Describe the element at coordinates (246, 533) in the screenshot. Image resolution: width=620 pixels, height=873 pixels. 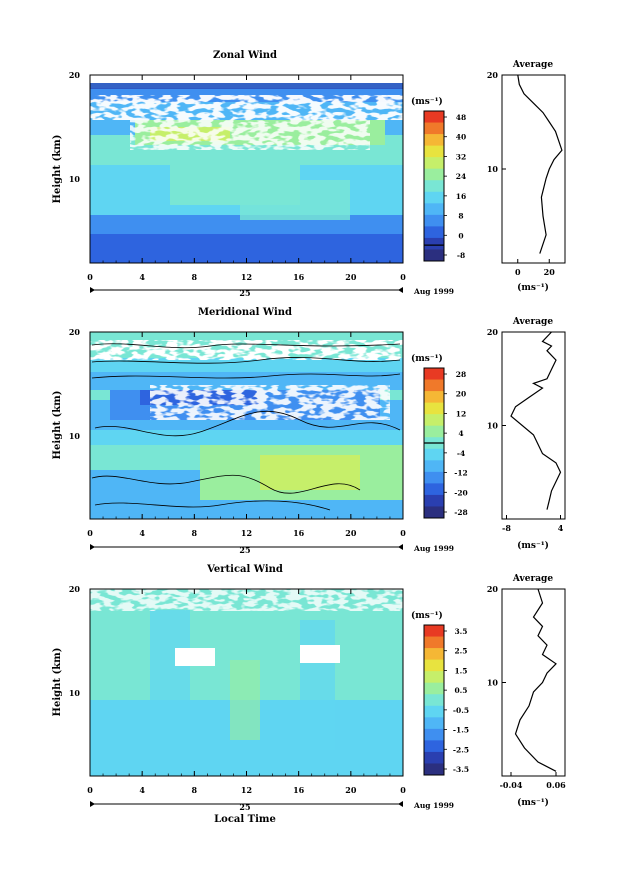
I see `x-tick-label: 12` at that location.